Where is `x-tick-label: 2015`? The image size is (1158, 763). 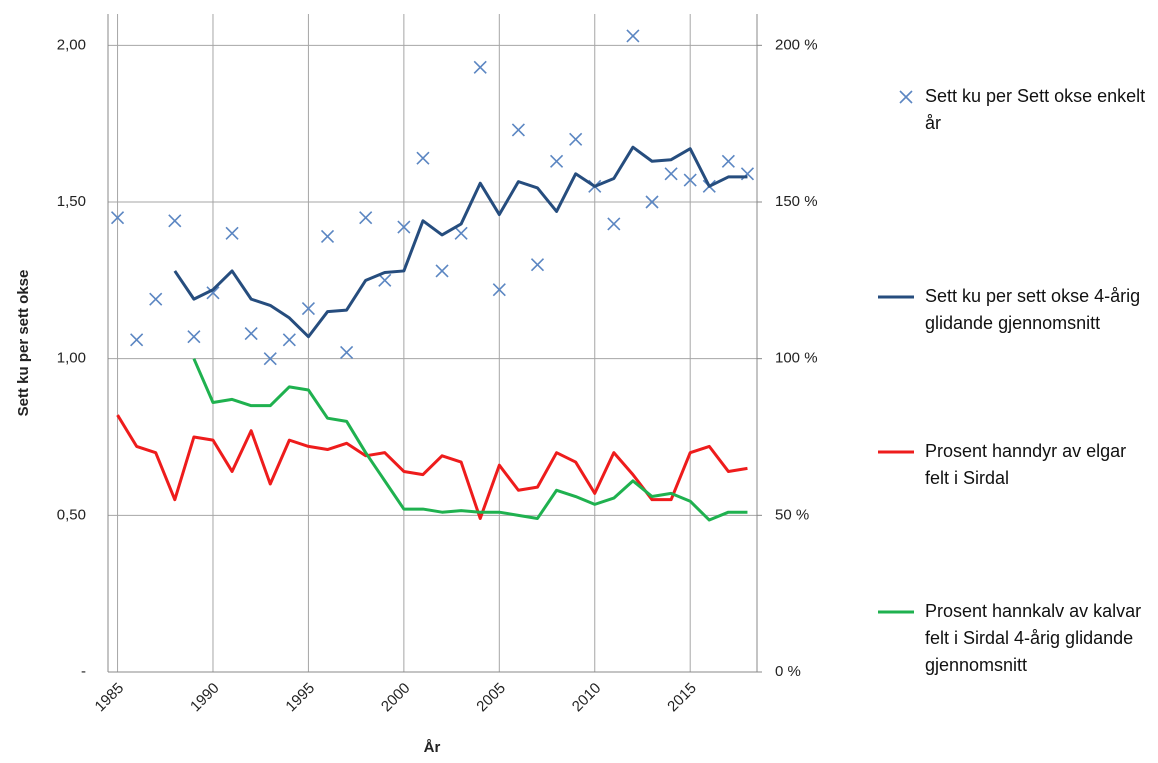
x-tick-label: 2015 is located at coordinates (682, 698).